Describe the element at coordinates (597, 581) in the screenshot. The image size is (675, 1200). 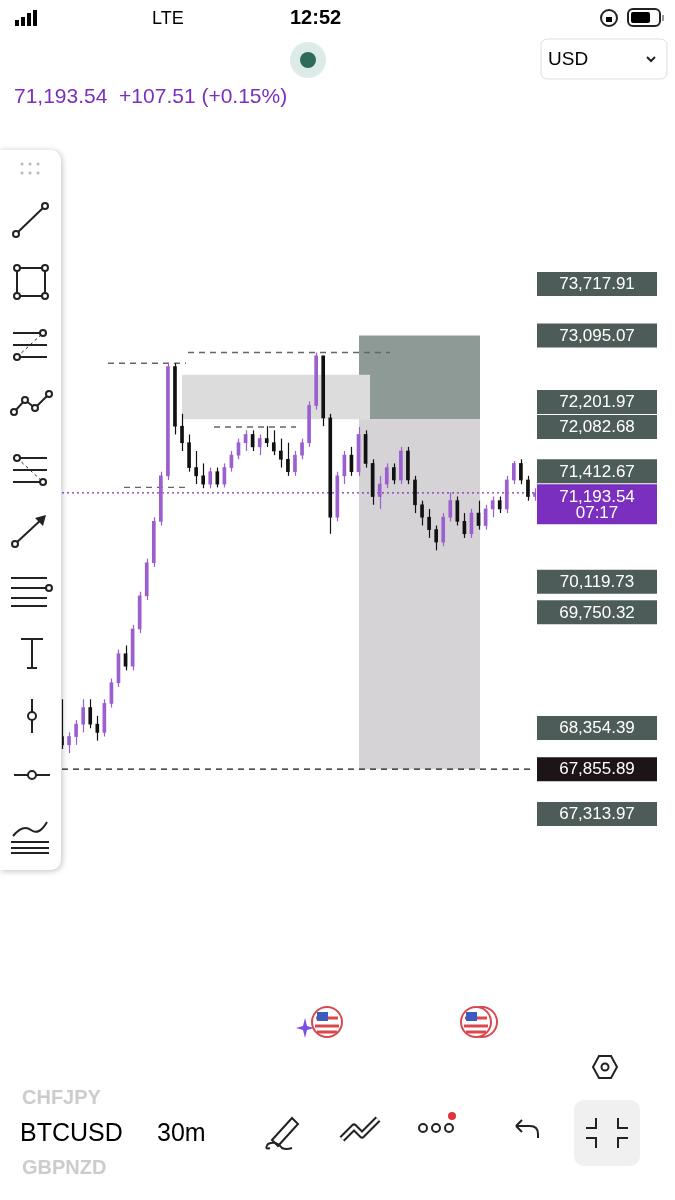
I see `y-tick-label: 70,119.73` at that location.